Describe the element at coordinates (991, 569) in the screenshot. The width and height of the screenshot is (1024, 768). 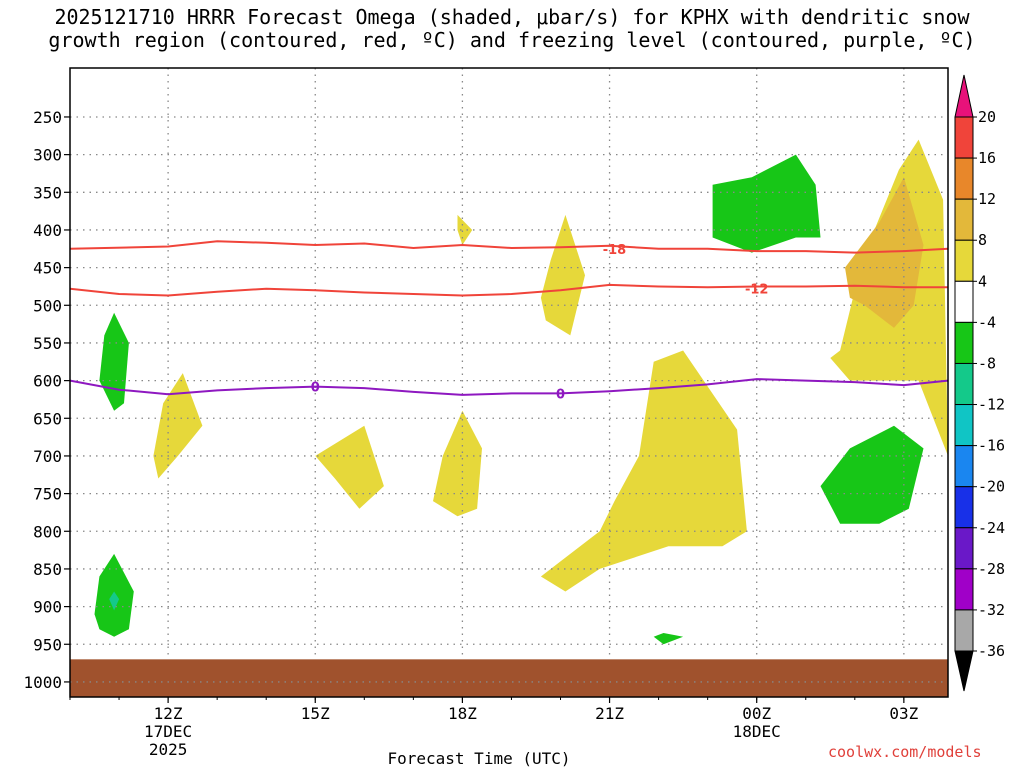
I see `colorbar-label-11: -28` at that location.